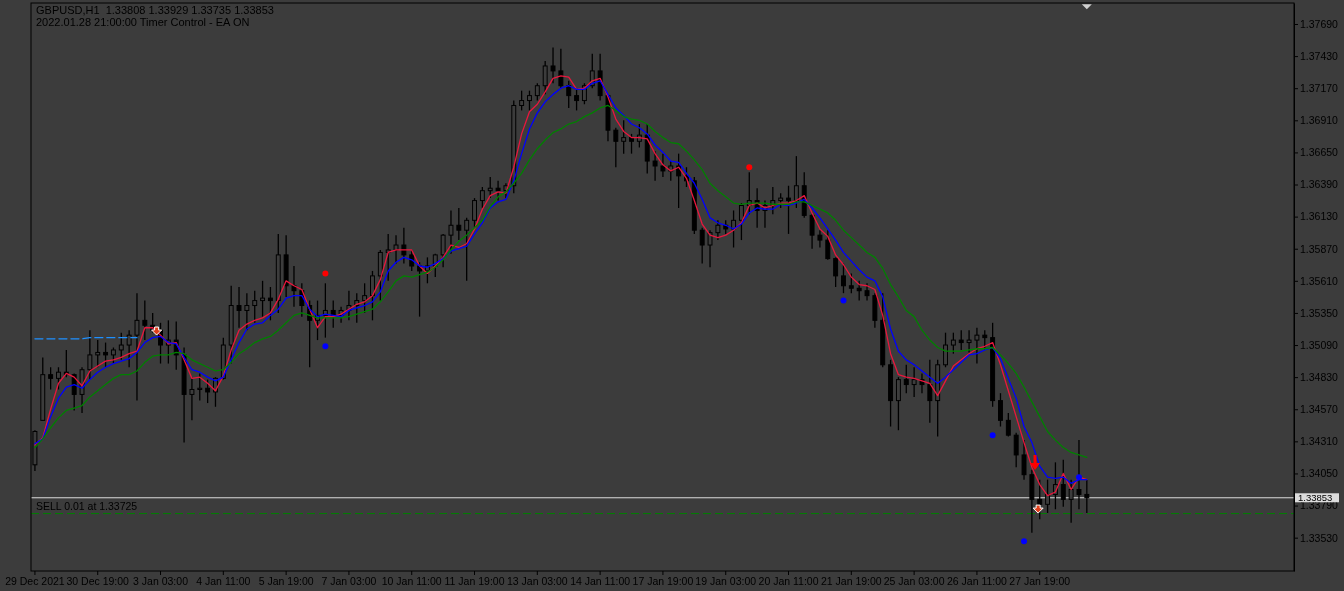 This screenshot has height=591, width=1344. I want to click on y-tick-label: 1.34570, so click(1319, 409).